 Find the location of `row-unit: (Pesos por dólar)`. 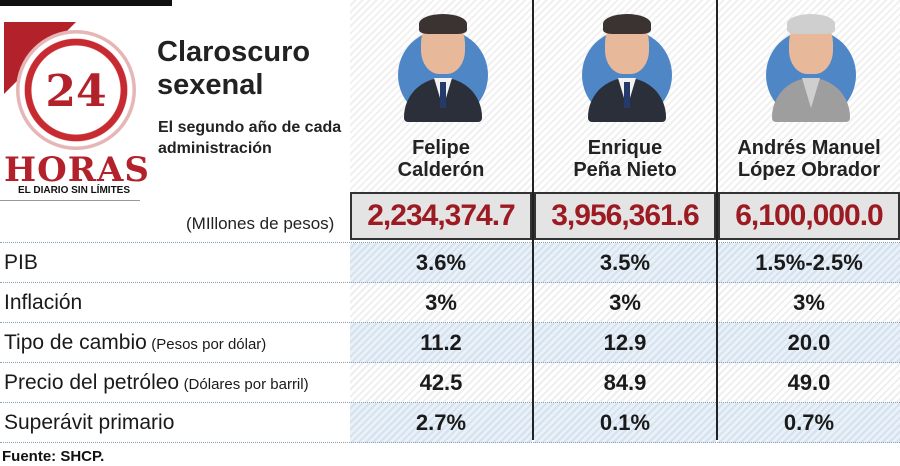

row-unit: (Pesos por dólar) is located at coordinates (209, 344).